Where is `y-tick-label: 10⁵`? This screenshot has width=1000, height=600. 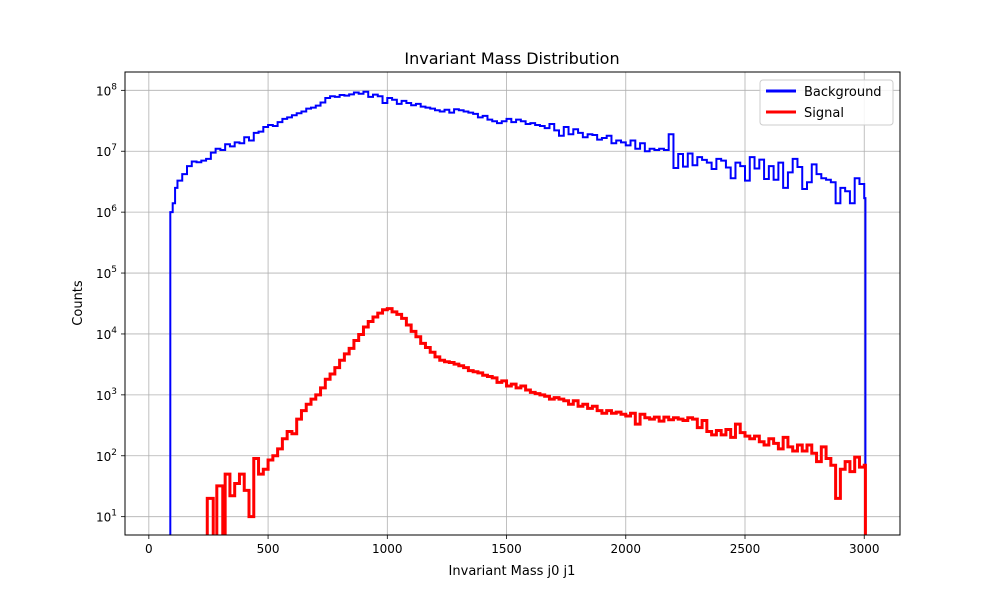
y-tick-label: 10⁵ is located at coordinates (106, 273).